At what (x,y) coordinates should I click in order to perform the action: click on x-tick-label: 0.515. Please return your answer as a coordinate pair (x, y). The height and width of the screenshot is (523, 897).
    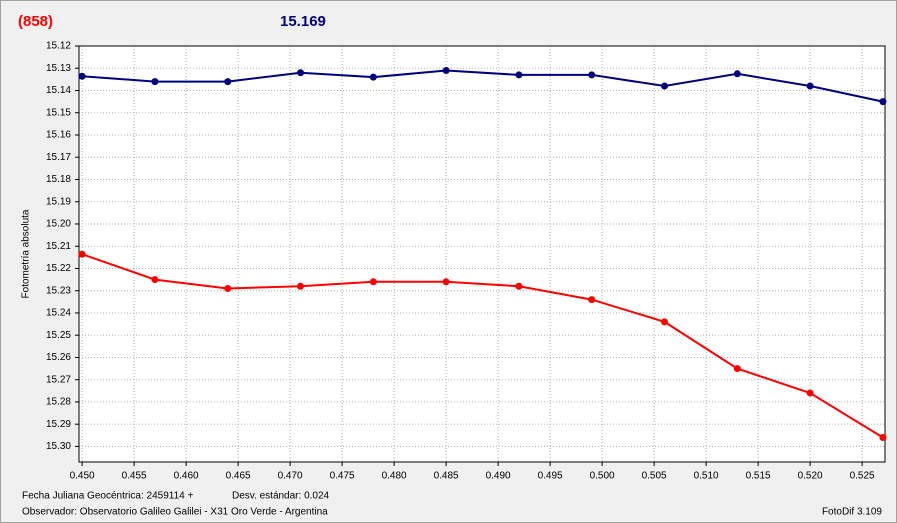
    Looking at the image, I should click on (758, 476).